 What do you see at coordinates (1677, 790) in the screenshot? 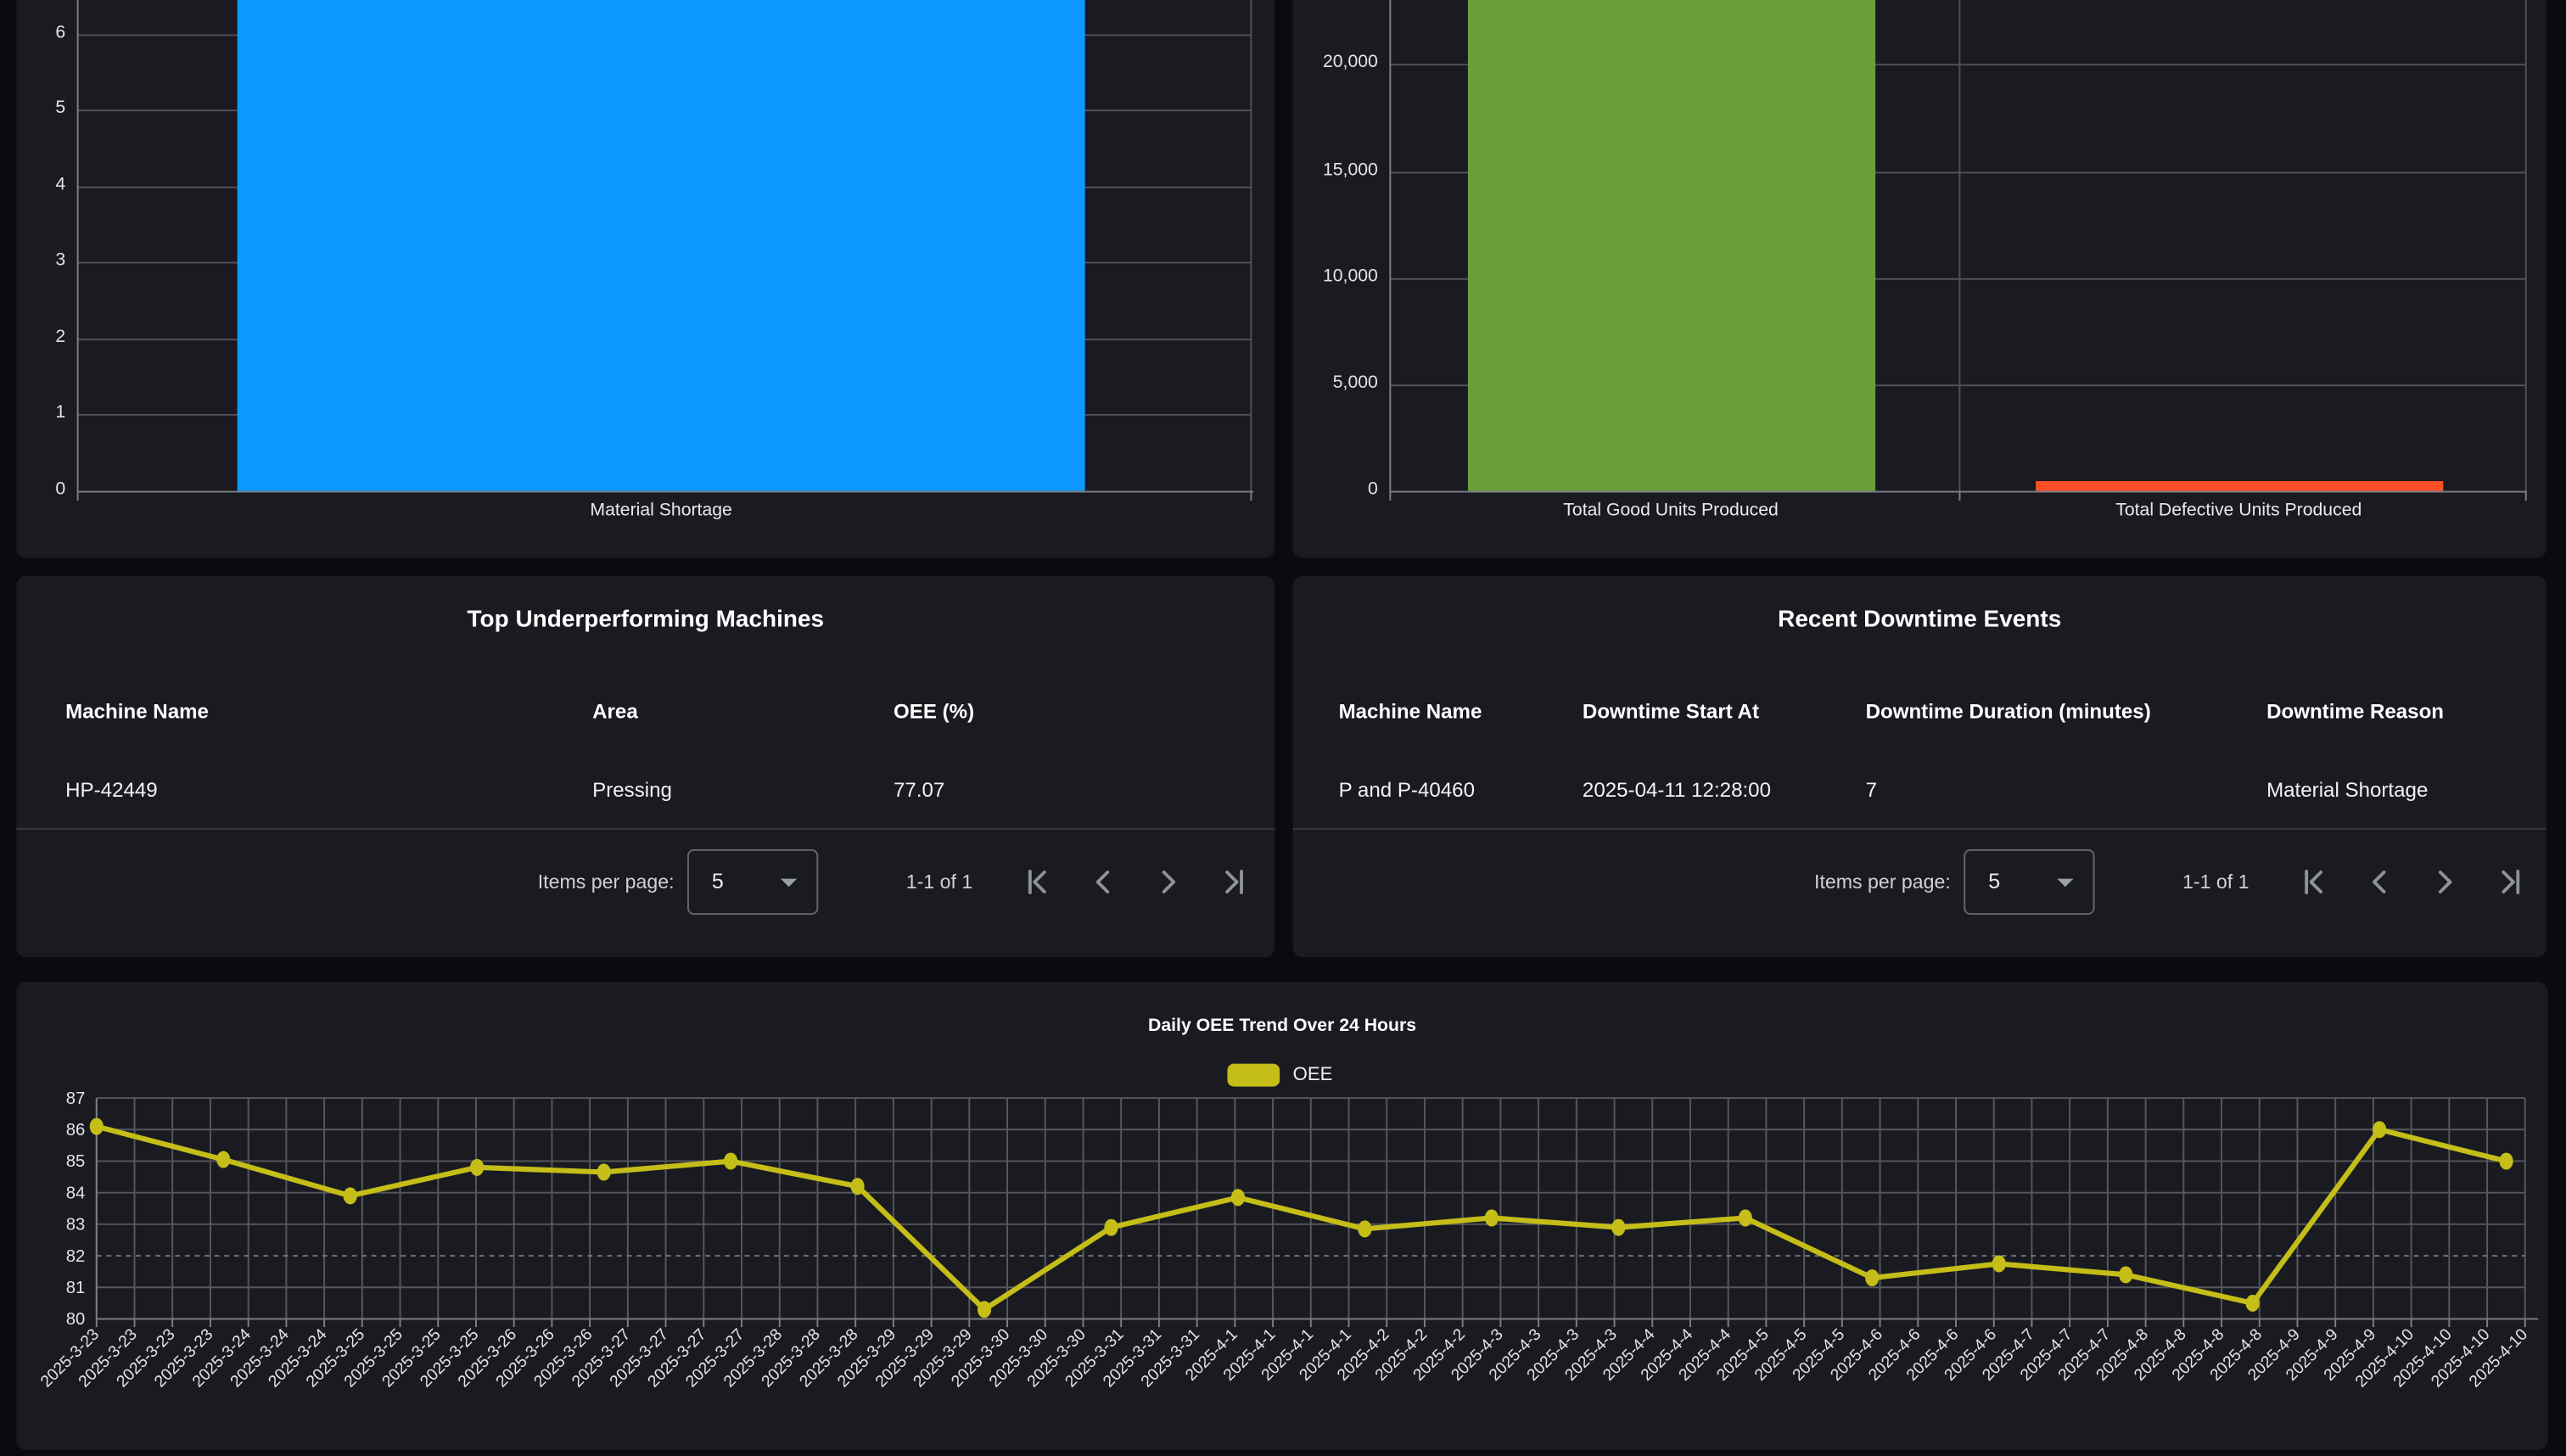
I see `cell-downtime-start: 2025-04-11 12:28:00` at bounding box center [1677, 790].